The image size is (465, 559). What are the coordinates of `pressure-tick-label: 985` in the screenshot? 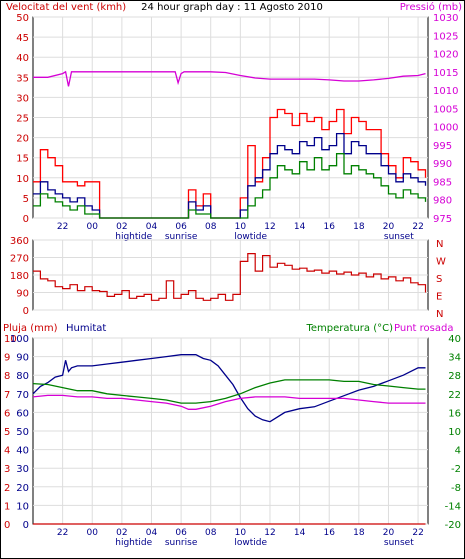 It's located at (442, 182).